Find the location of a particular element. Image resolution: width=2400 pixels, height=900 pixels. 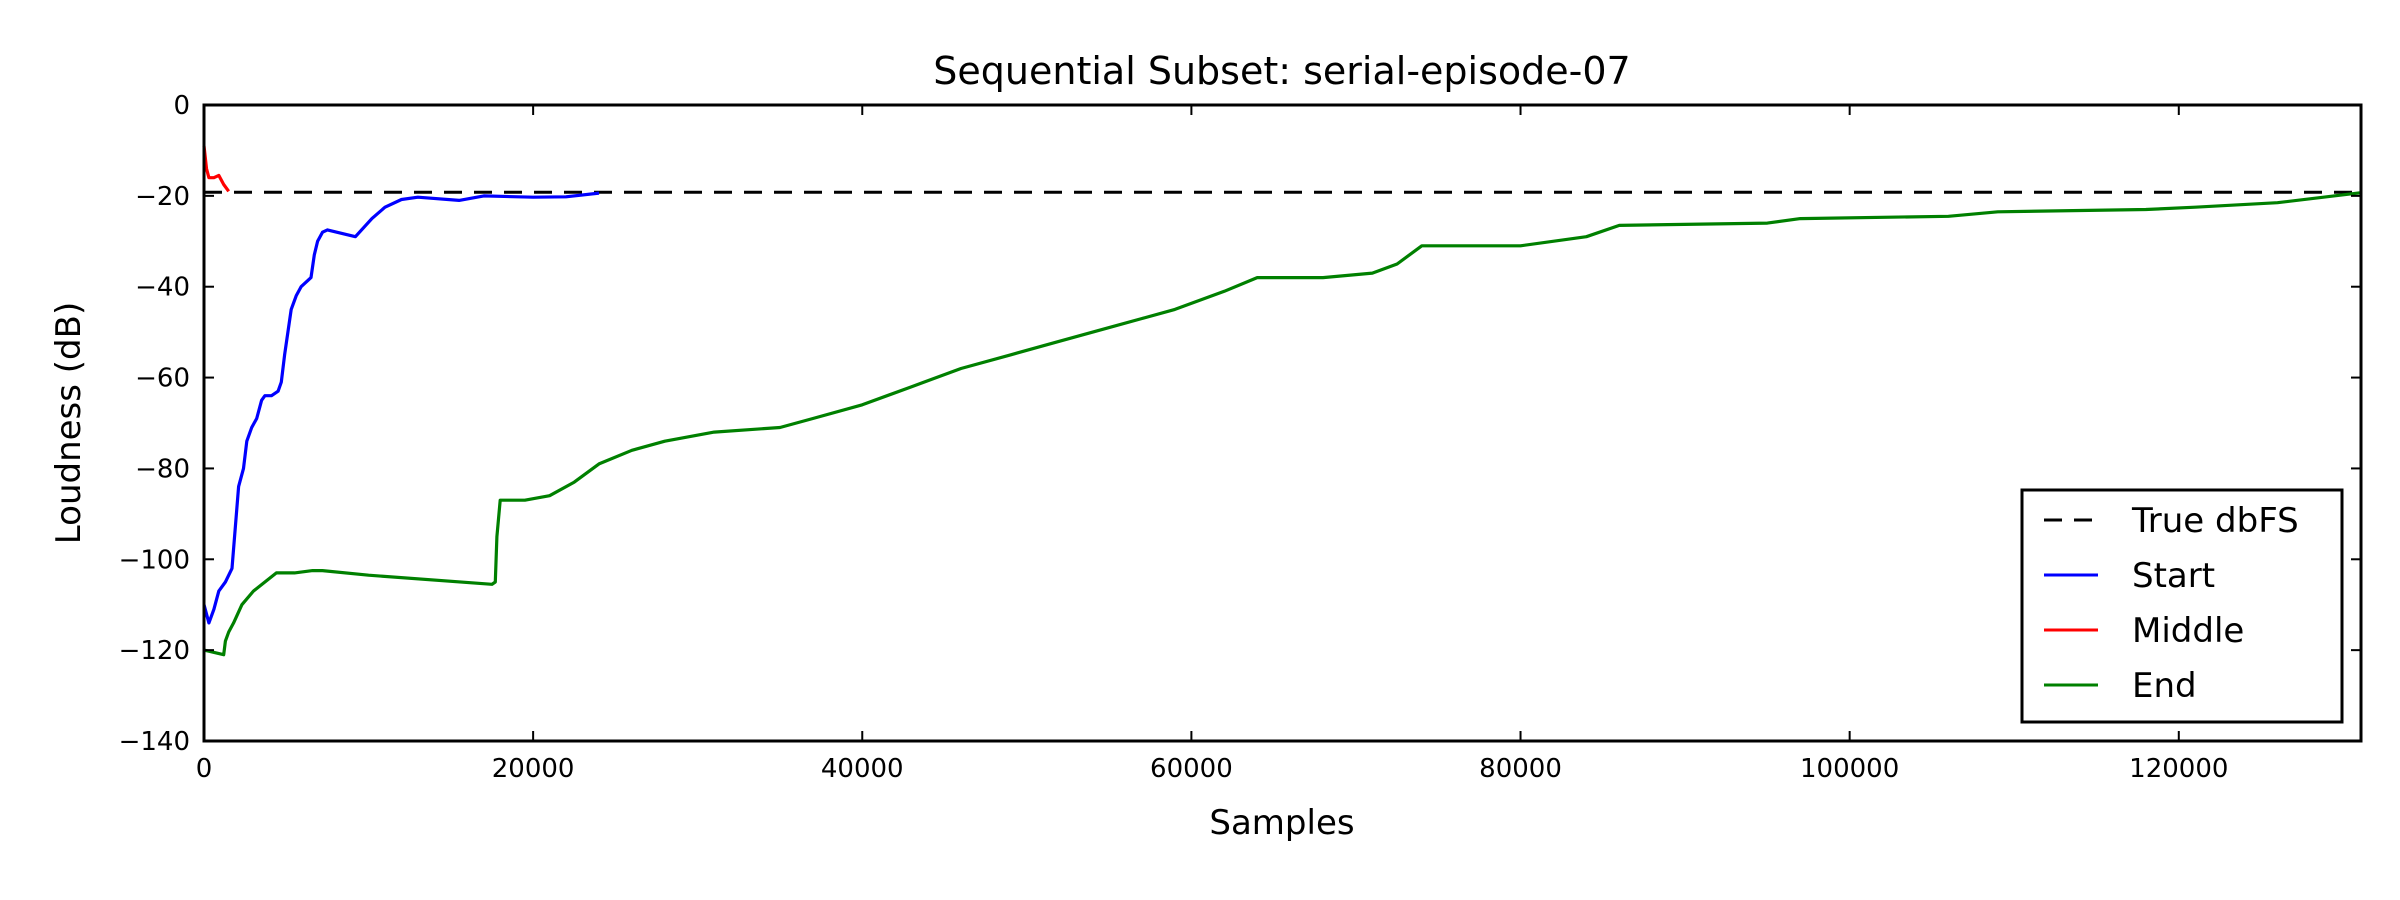

y-axis-label: Loudness (dB) is located at coordinates (69, 423).